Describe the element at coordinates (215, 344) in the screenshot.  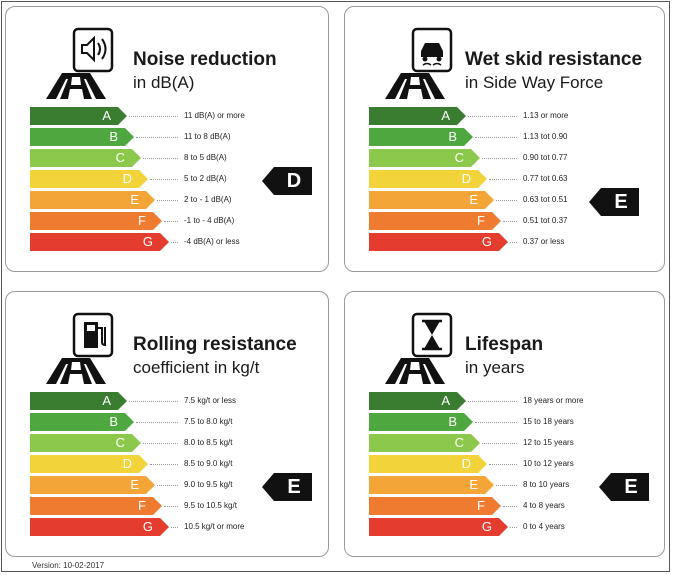
I see `panel-title: Rolling resistance` at that location.